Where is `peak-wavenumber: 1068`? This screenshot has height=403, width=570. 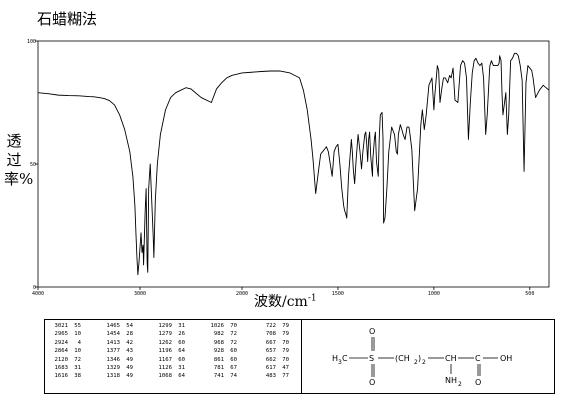 peak-wavenumber: 1068 is located at coordinates (165, 376).